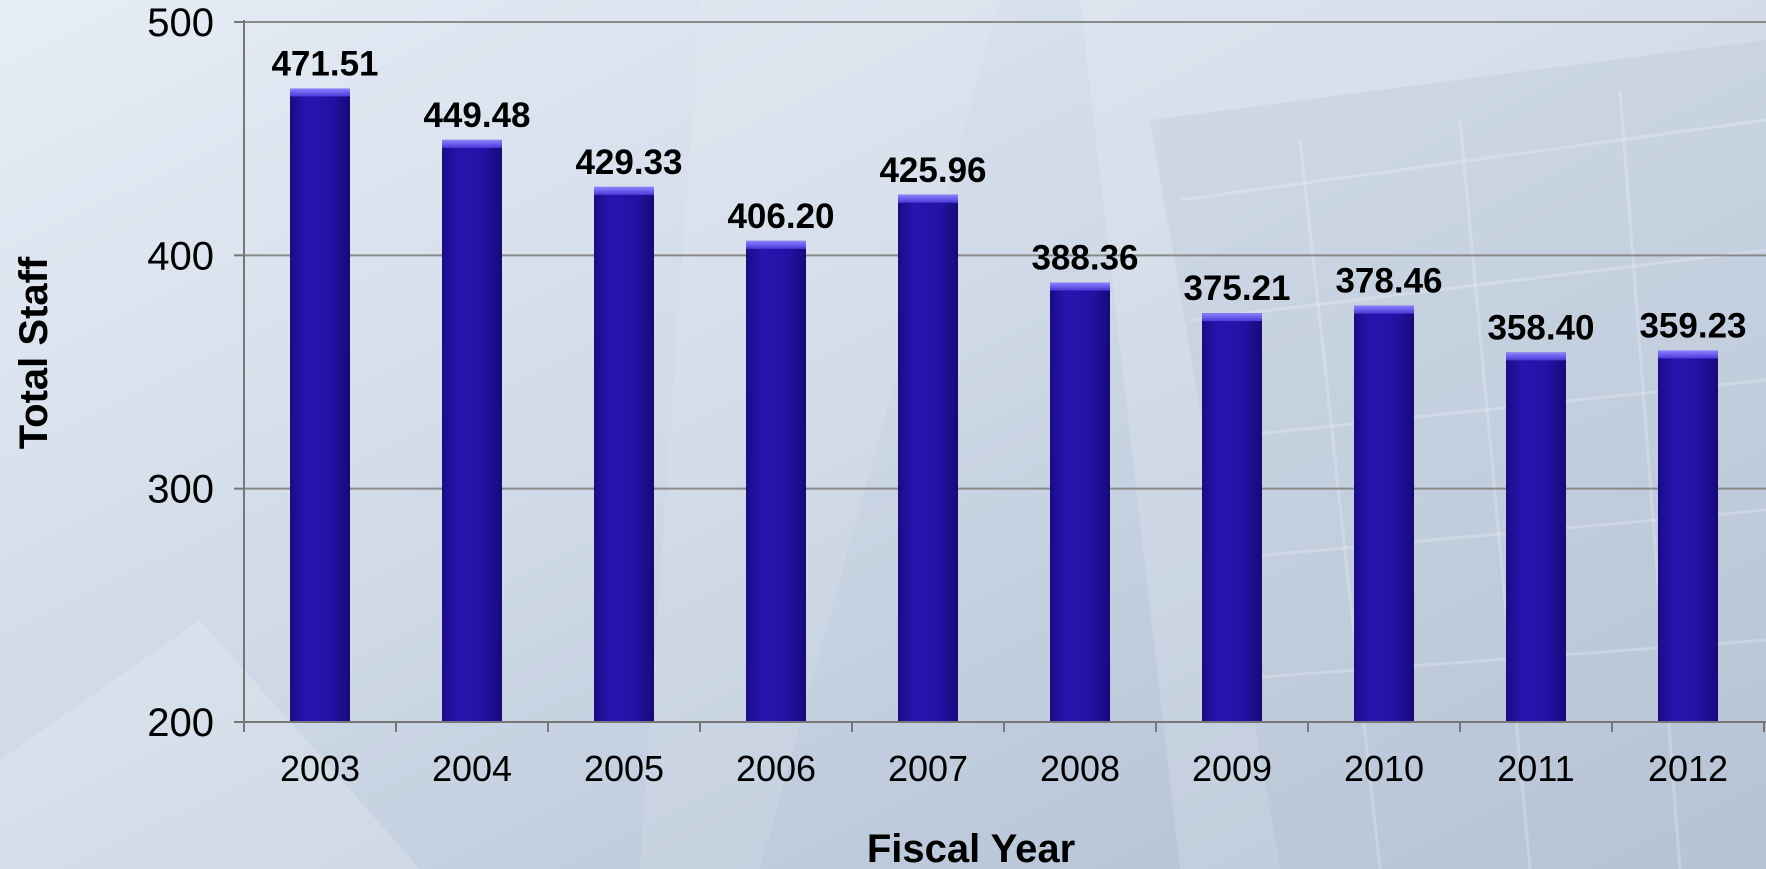 The width and height of the screenshot is (1766, 869). I want to click on data-label: 406.20, so click(780, 216).